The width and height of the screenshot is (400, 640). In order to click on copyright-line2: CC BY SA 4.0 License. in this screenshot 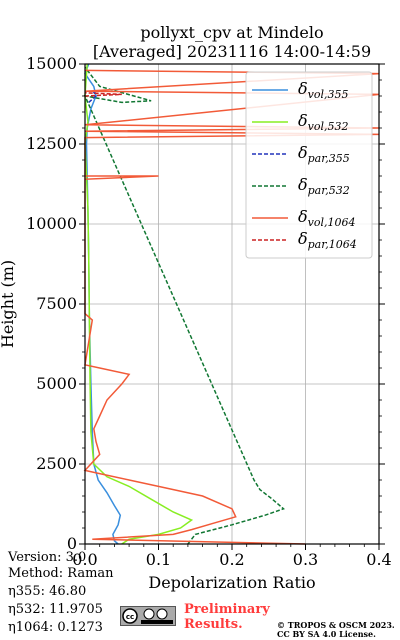, I will do `click(326, 634)`.